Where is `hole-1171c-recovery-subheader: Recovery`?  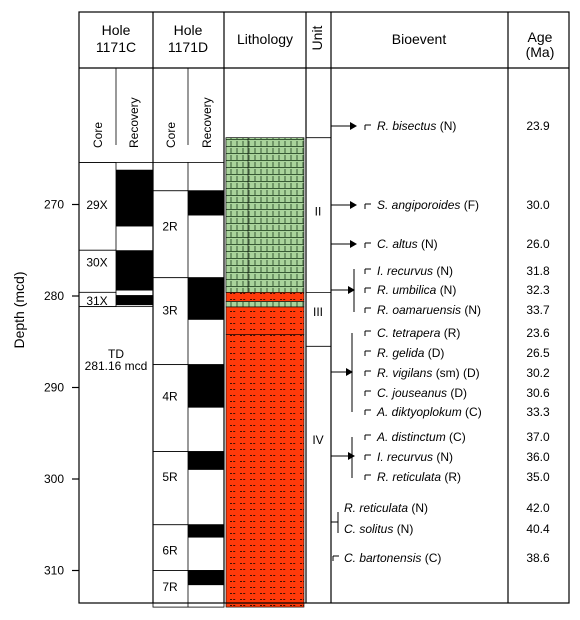
hole-1171c-recovery-subheader: Recovery is located at coordinates (134, 122).